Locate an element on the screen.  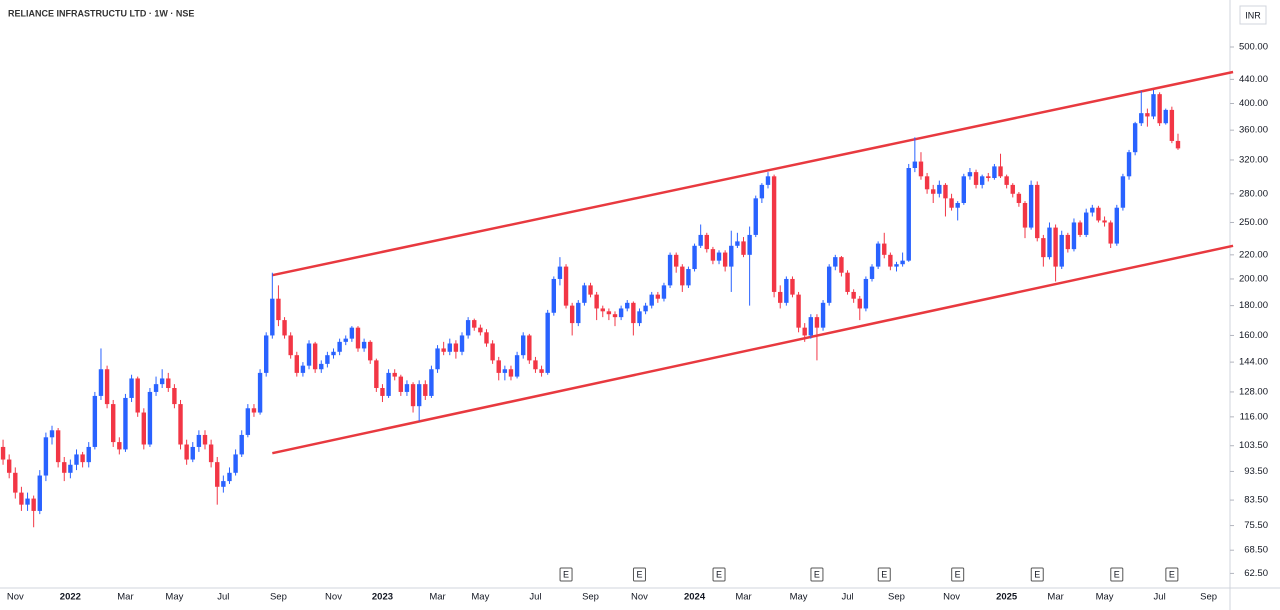
y-tick-label: 116.00 is located at coordinates (1254, 416).